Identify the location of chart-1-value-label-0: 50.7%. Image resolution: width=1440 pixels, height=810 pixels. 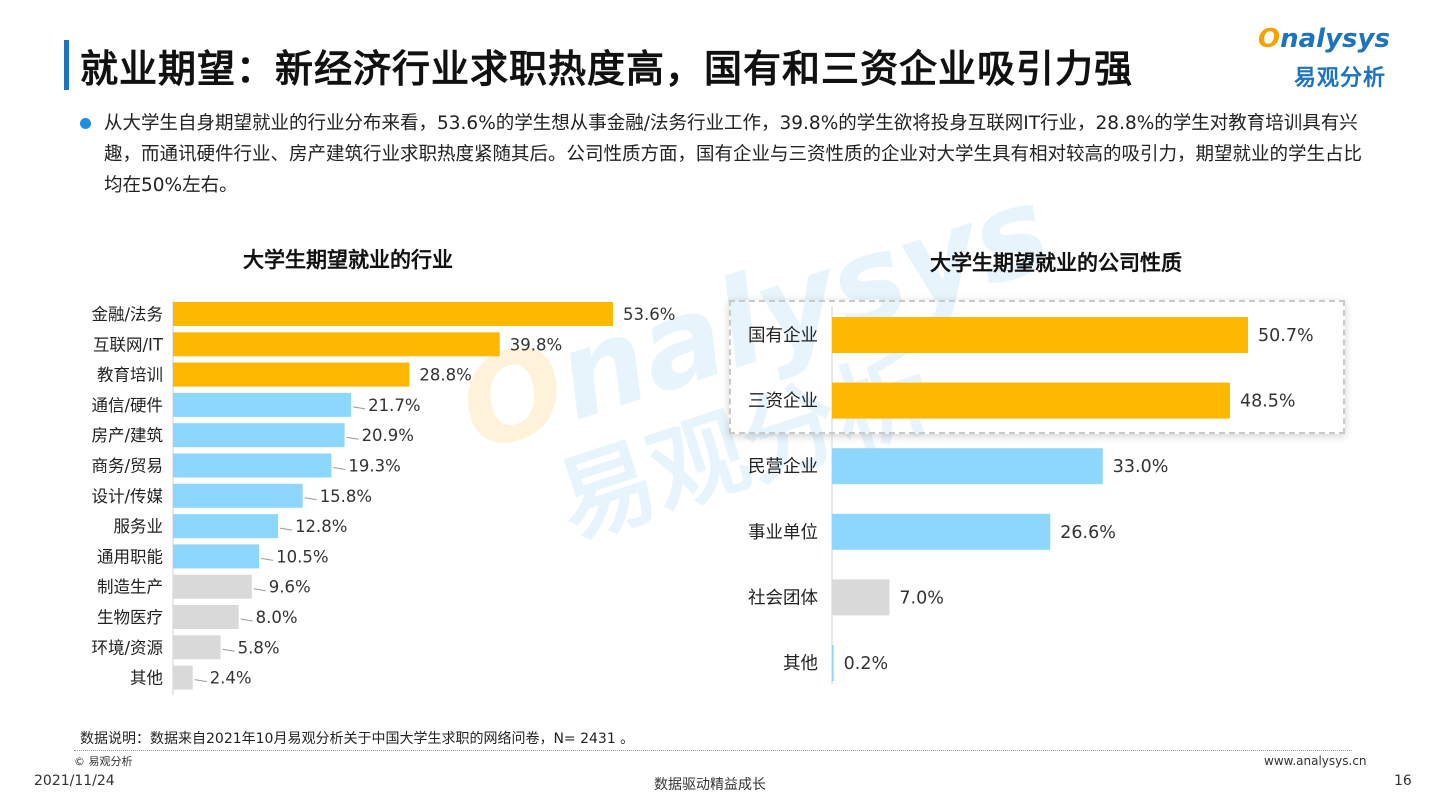
(1286, 336).